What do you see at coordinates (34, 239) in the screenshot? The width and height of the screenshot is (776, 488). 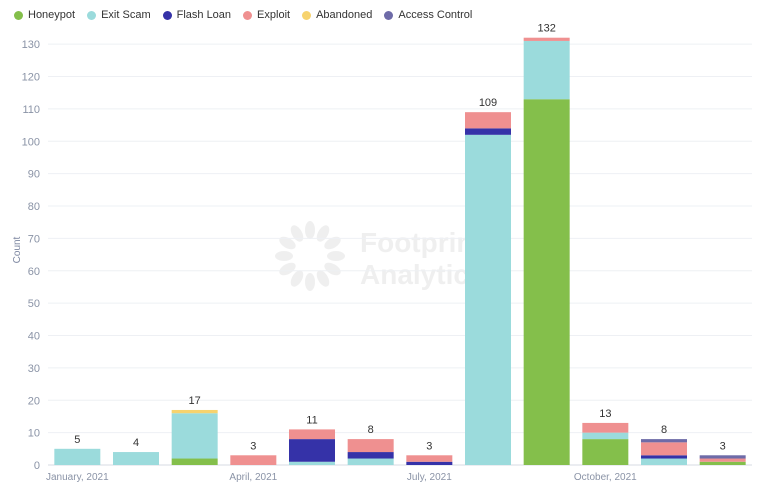 I see `y-tick-label: 70` at bounding box center [34, 239].